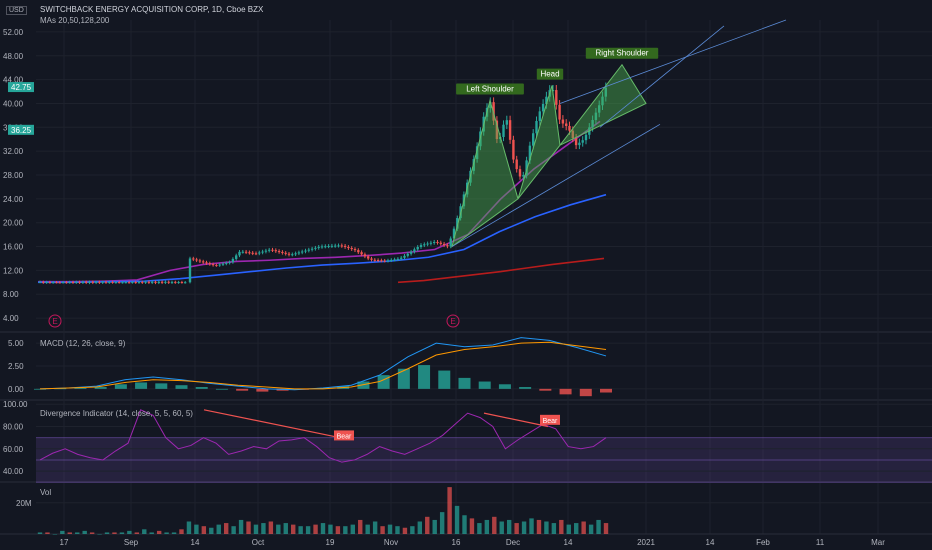  What do you see at coordinates (13, 151) in the screenshot?
I see `price-tick-label: 32.00` at bounding box center [13, 151].